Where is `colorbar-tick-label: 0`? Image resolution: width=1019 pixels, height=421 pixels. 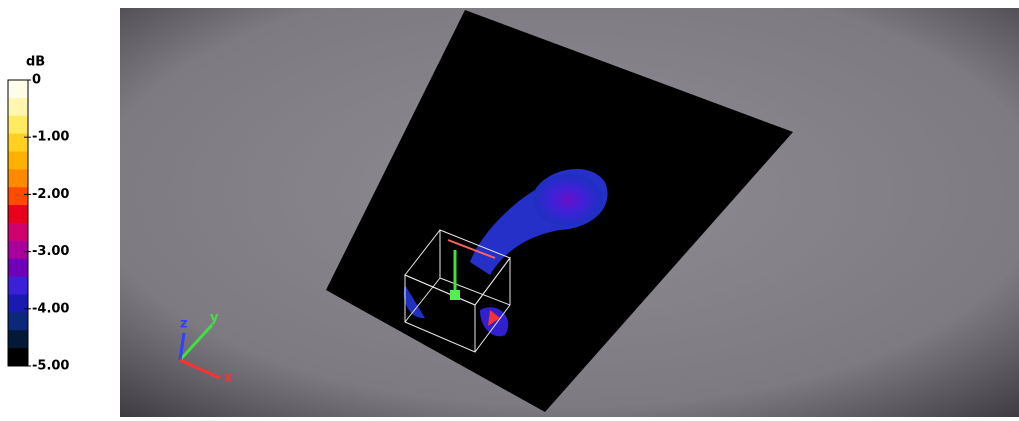 colorbar-tick-label: 0 is located at coordinates (36, 80).